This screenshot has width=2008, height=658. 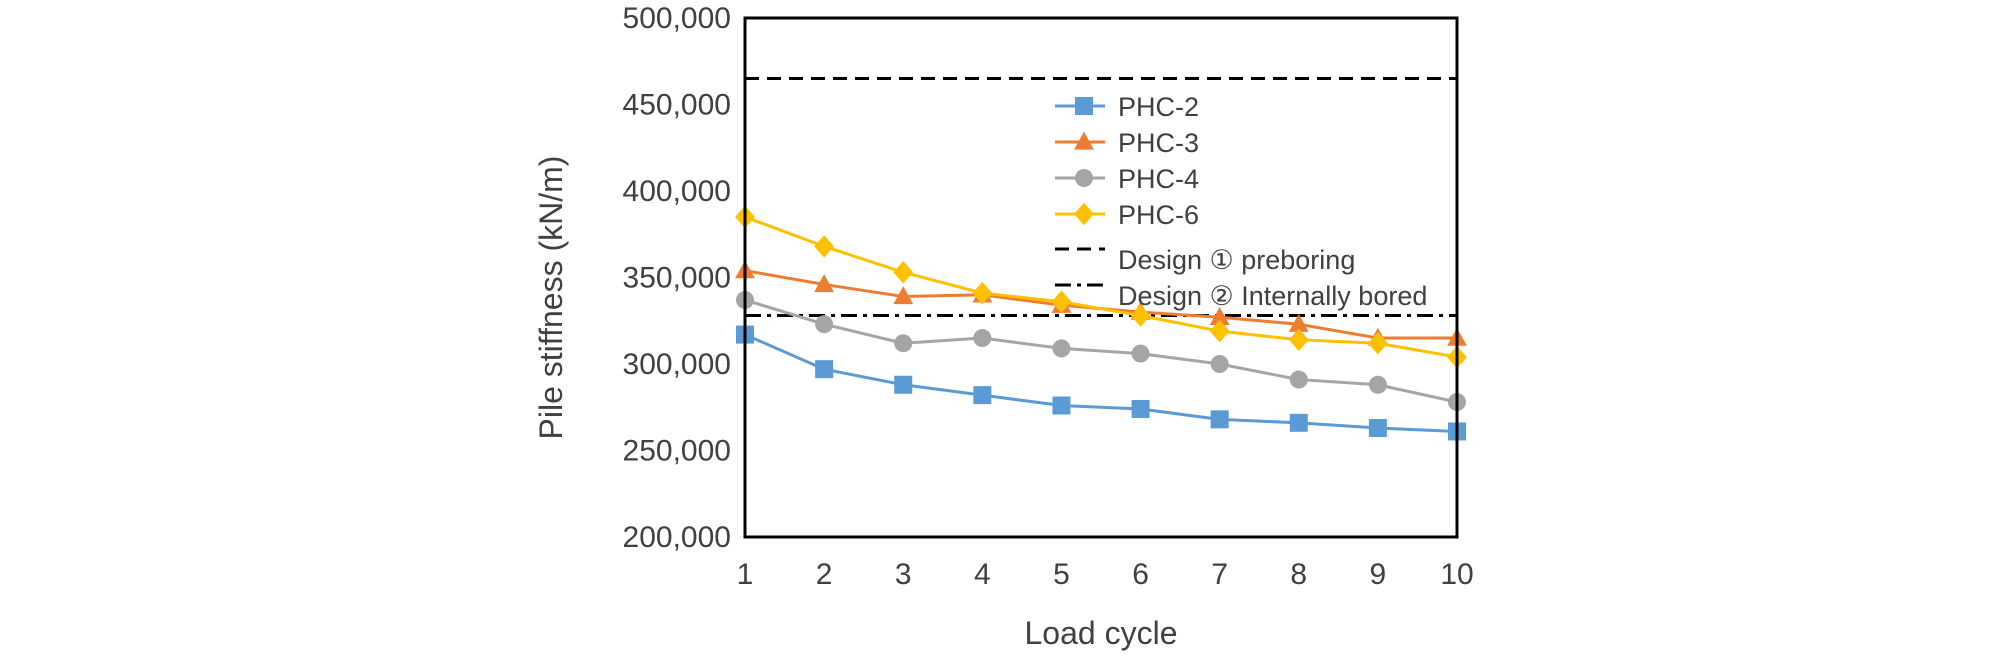 What do you see at coordinates (677, 105) in the screenshot?
I see `y-tick-label: 450,000` at bounding box center [677, 105].